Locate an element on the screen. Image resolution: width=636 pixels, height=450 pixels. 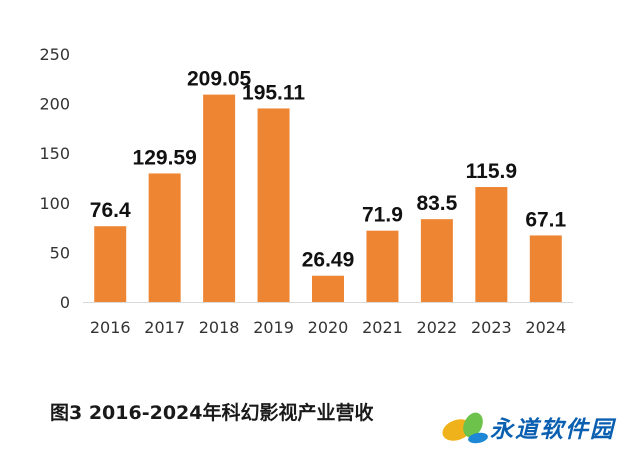
bar-2019 is located at coordinates (273, 205).